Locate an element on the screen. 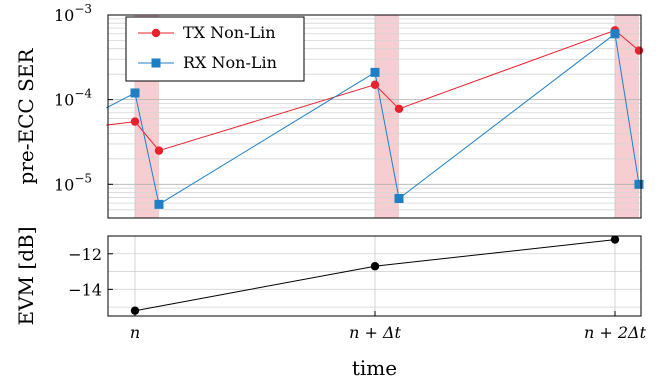 The width and height of the screenshot is (656, 383). x-tick-label: n is located at coordinates (135, 332).